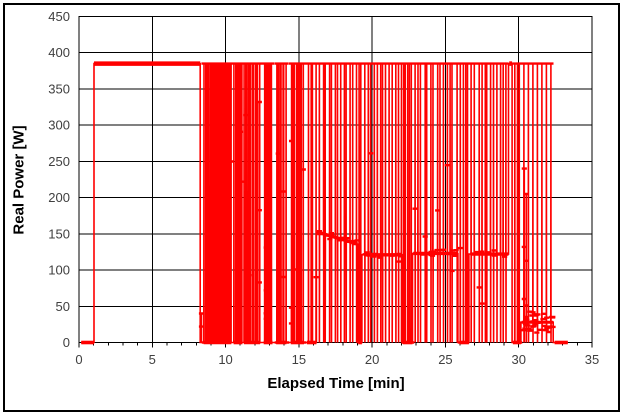 This screenshot has height=415, width=623. What do you see at coordinates (299, 359) in the screenshot?
I see `x-tick-label: 15` at bounding box center [299, 359].